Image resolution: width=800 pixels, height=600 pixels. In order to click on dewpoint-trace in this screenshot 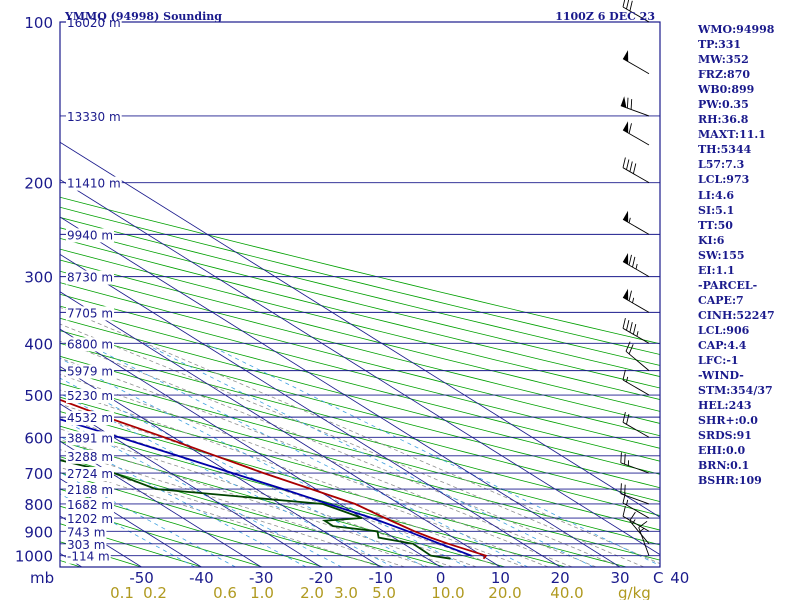, I will do `click(255, 509)`.